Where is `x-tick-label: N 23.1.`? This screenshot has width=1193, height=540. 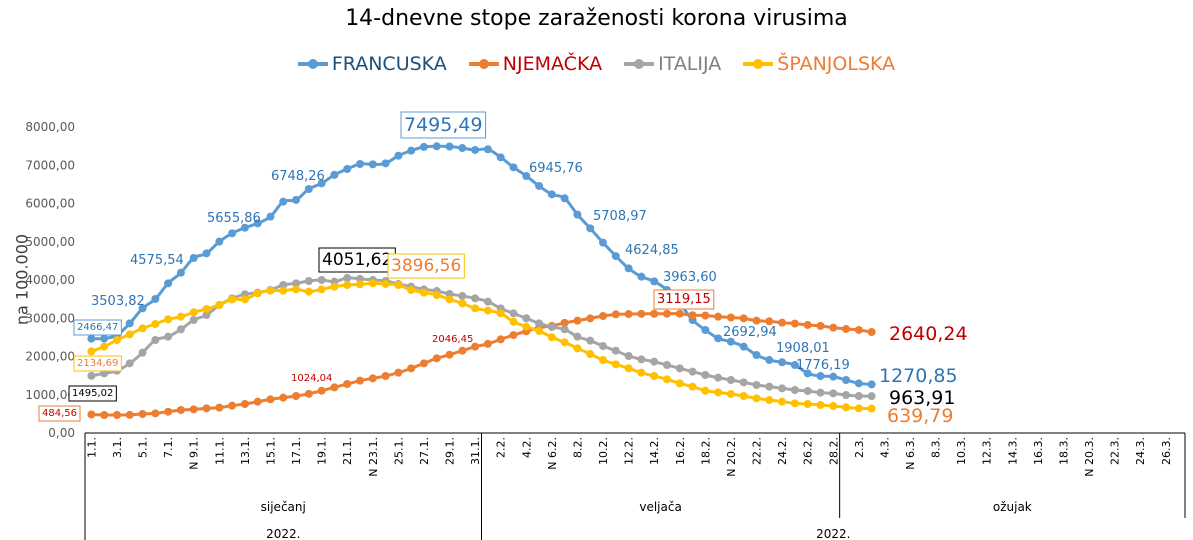 x-tick-label: N 23.1. is located at coordinates (373, 457).